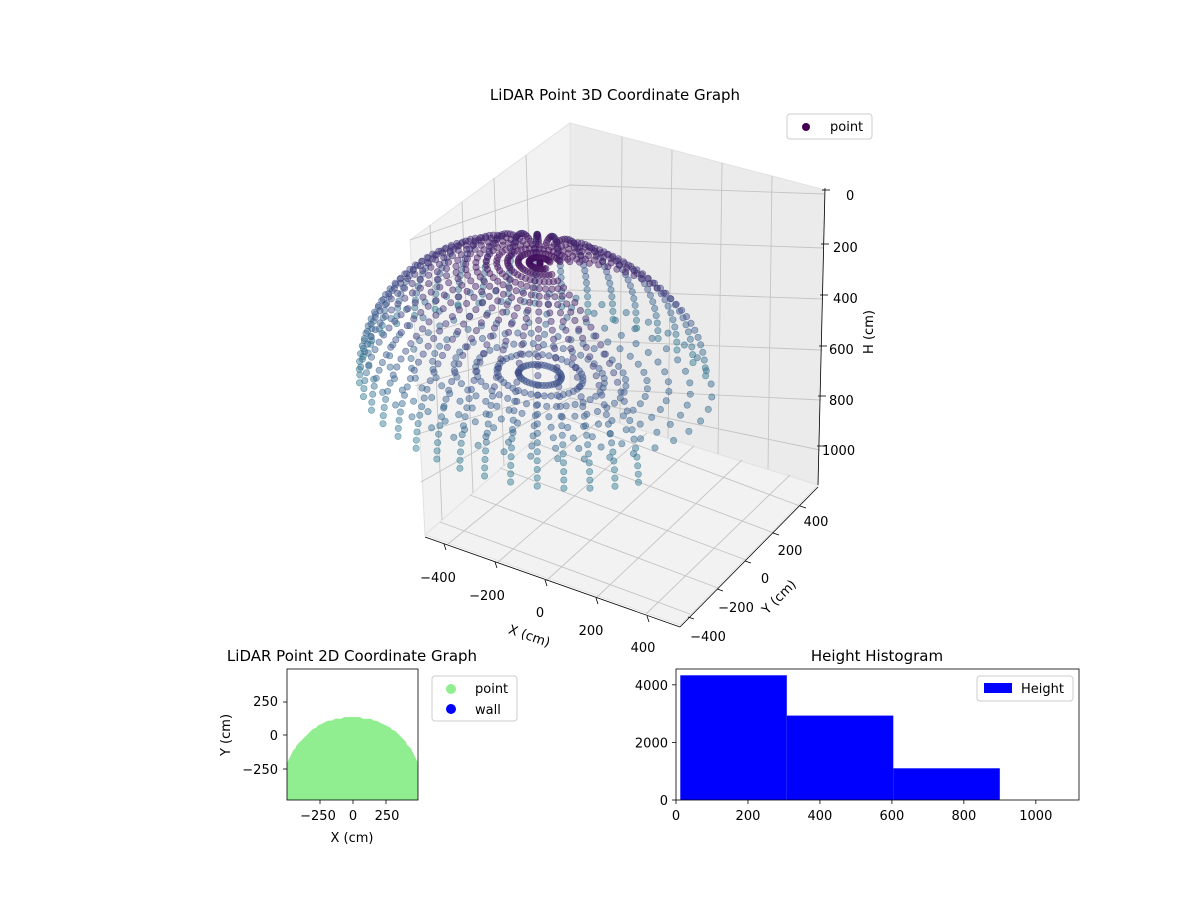 This screenshot has height=900, width=1200. What do you see at coordinates (765, 579) in the screenshot?
I see `y-tick-label-0: 0` at bounding box center [765, 579].